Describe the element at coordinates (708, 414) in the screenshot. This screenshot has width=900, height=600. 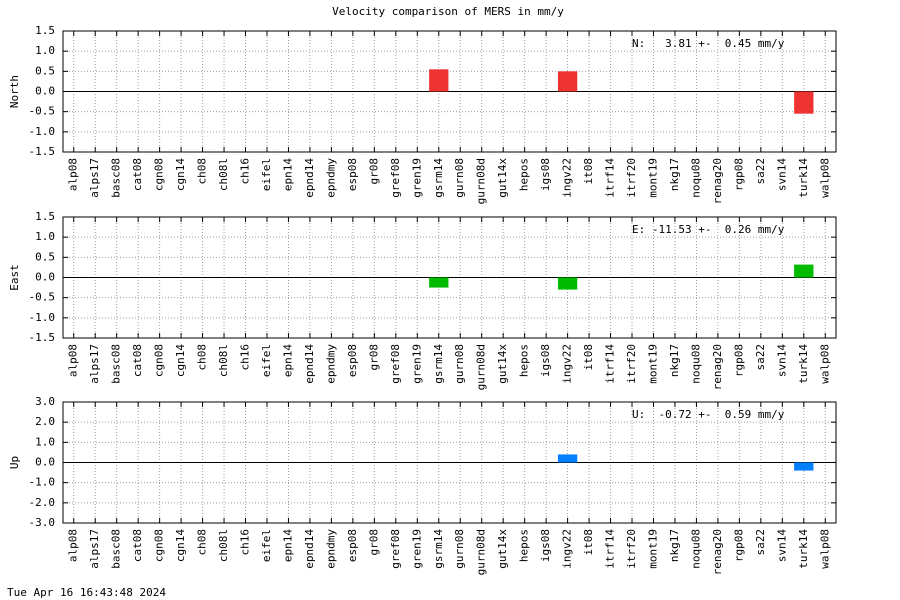
I see `annotation: U: -0.72 +- 0.59 mm/y` at that location.